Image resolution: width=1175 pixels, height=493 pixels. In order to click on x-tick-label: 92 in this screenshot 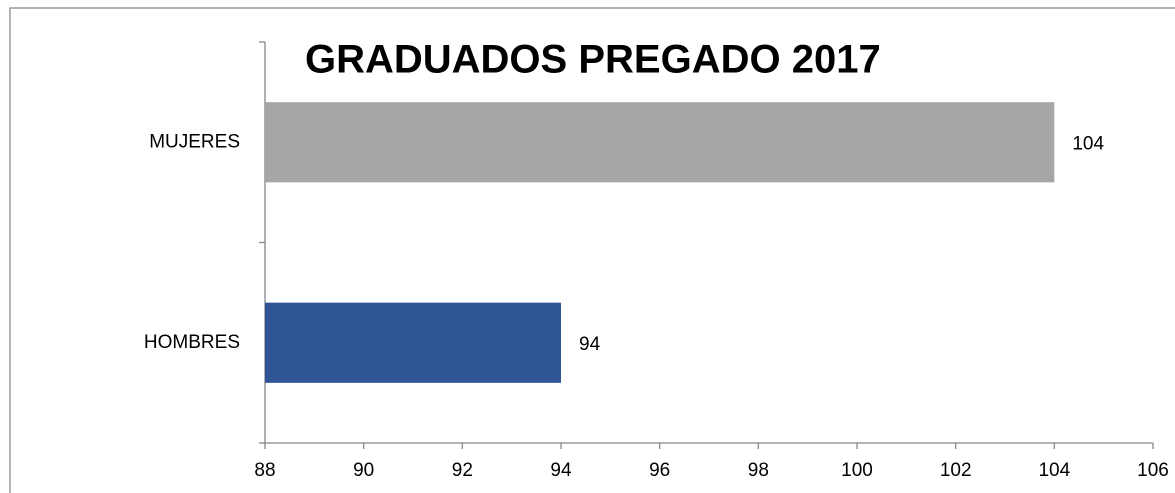, I will do `click(462, 470)`.